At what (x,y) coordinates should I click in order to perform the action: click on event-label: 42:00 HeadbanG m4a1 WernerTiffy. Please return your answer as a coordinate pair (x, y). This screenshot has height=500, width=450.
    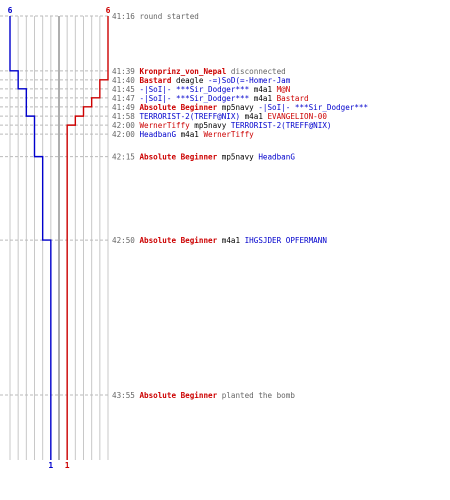
    Looking at the image, I should click on (183, 134).